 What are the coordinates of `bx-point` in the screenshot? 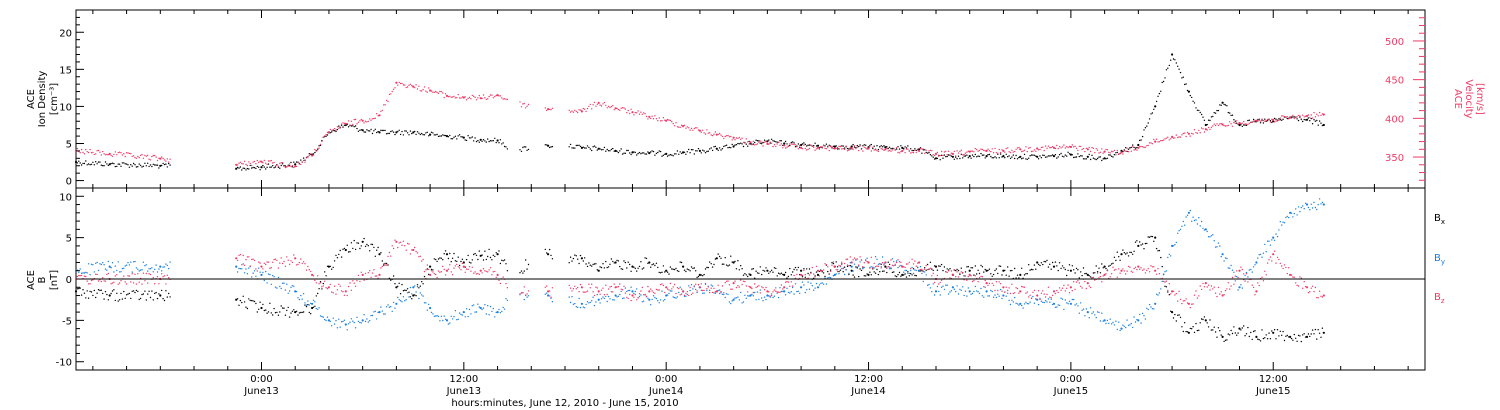 It's located at (936, 266).